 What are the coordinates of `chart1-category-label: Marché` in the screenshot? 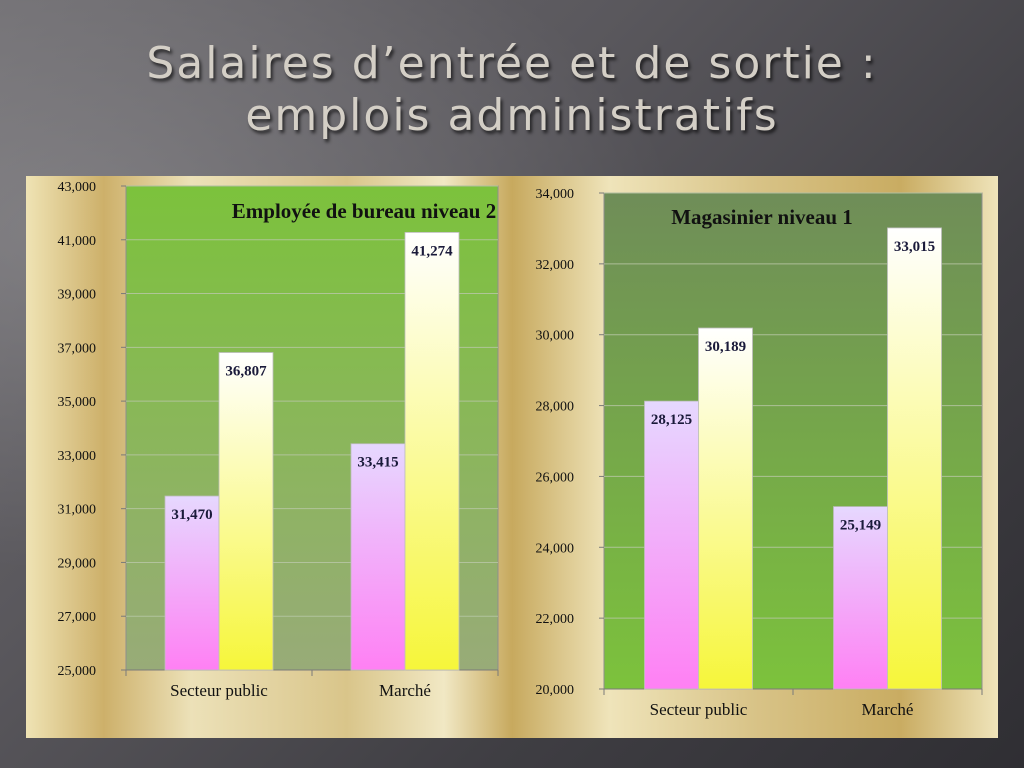 It's located at (405, 690).